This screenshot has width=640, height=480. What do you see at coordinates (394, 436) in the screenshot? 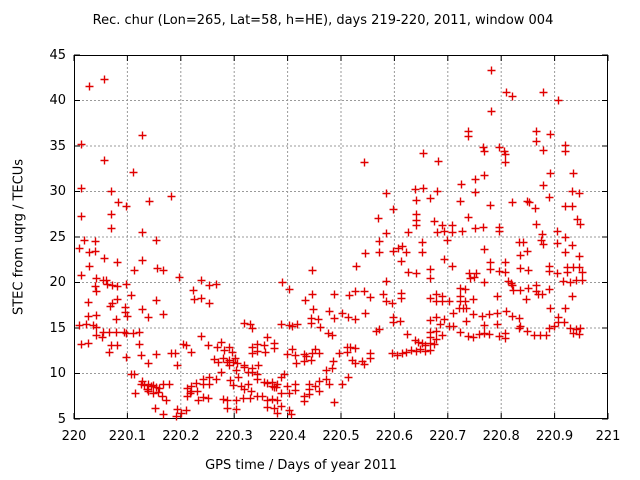
I see `x-tick-label: 220.6` at bounding box center [394, 436].